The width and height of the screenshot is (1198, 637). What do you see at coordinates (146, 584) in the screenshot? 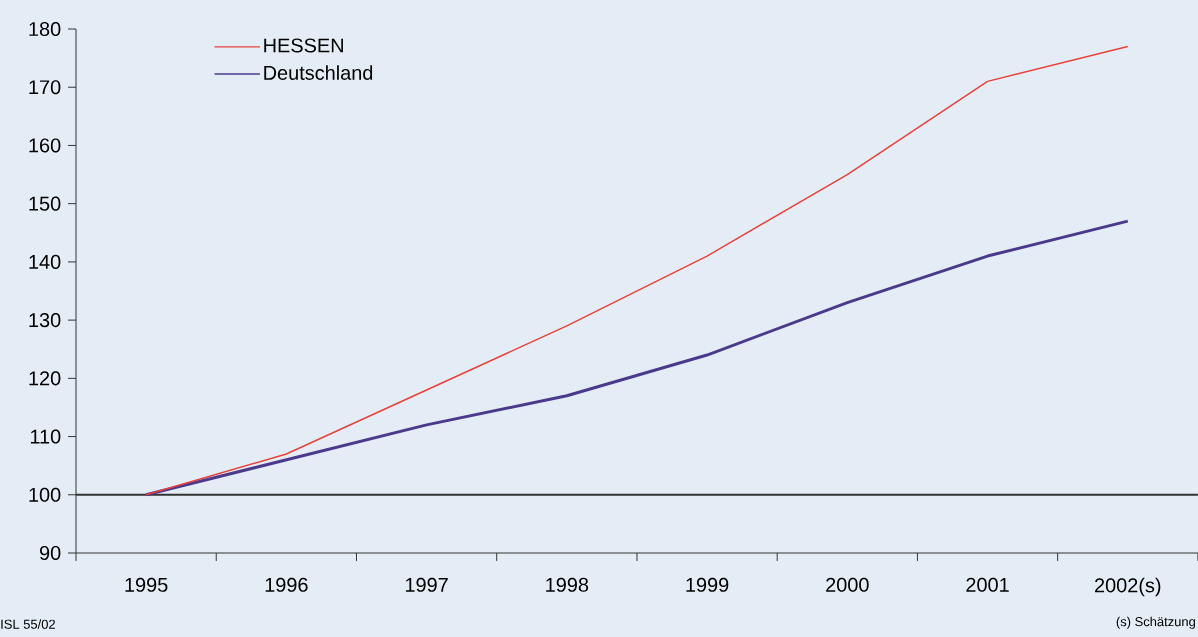
I see `x-tick-label: 1995` at bounding box center [146, 584].